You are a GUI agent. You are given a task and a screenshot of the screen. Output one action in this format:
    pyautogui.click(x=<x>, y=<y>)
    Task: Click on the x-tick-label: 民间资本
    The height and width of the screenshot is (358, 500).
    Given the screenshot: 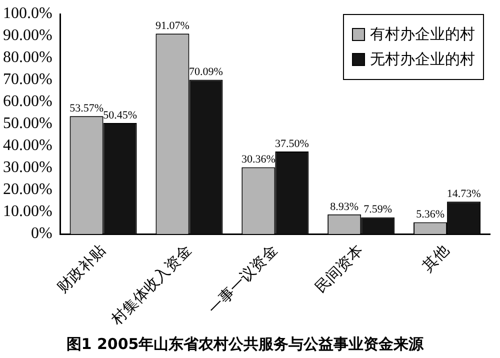 What is the action you would take?
    pyautogui.click(x=339, y=268)
    